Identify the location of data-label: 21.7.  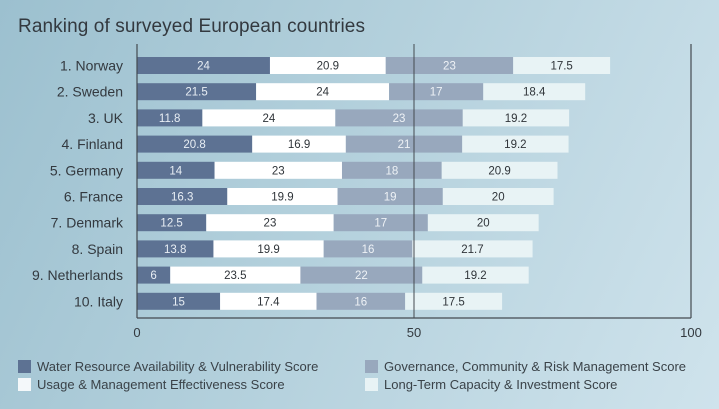
(472, 250).